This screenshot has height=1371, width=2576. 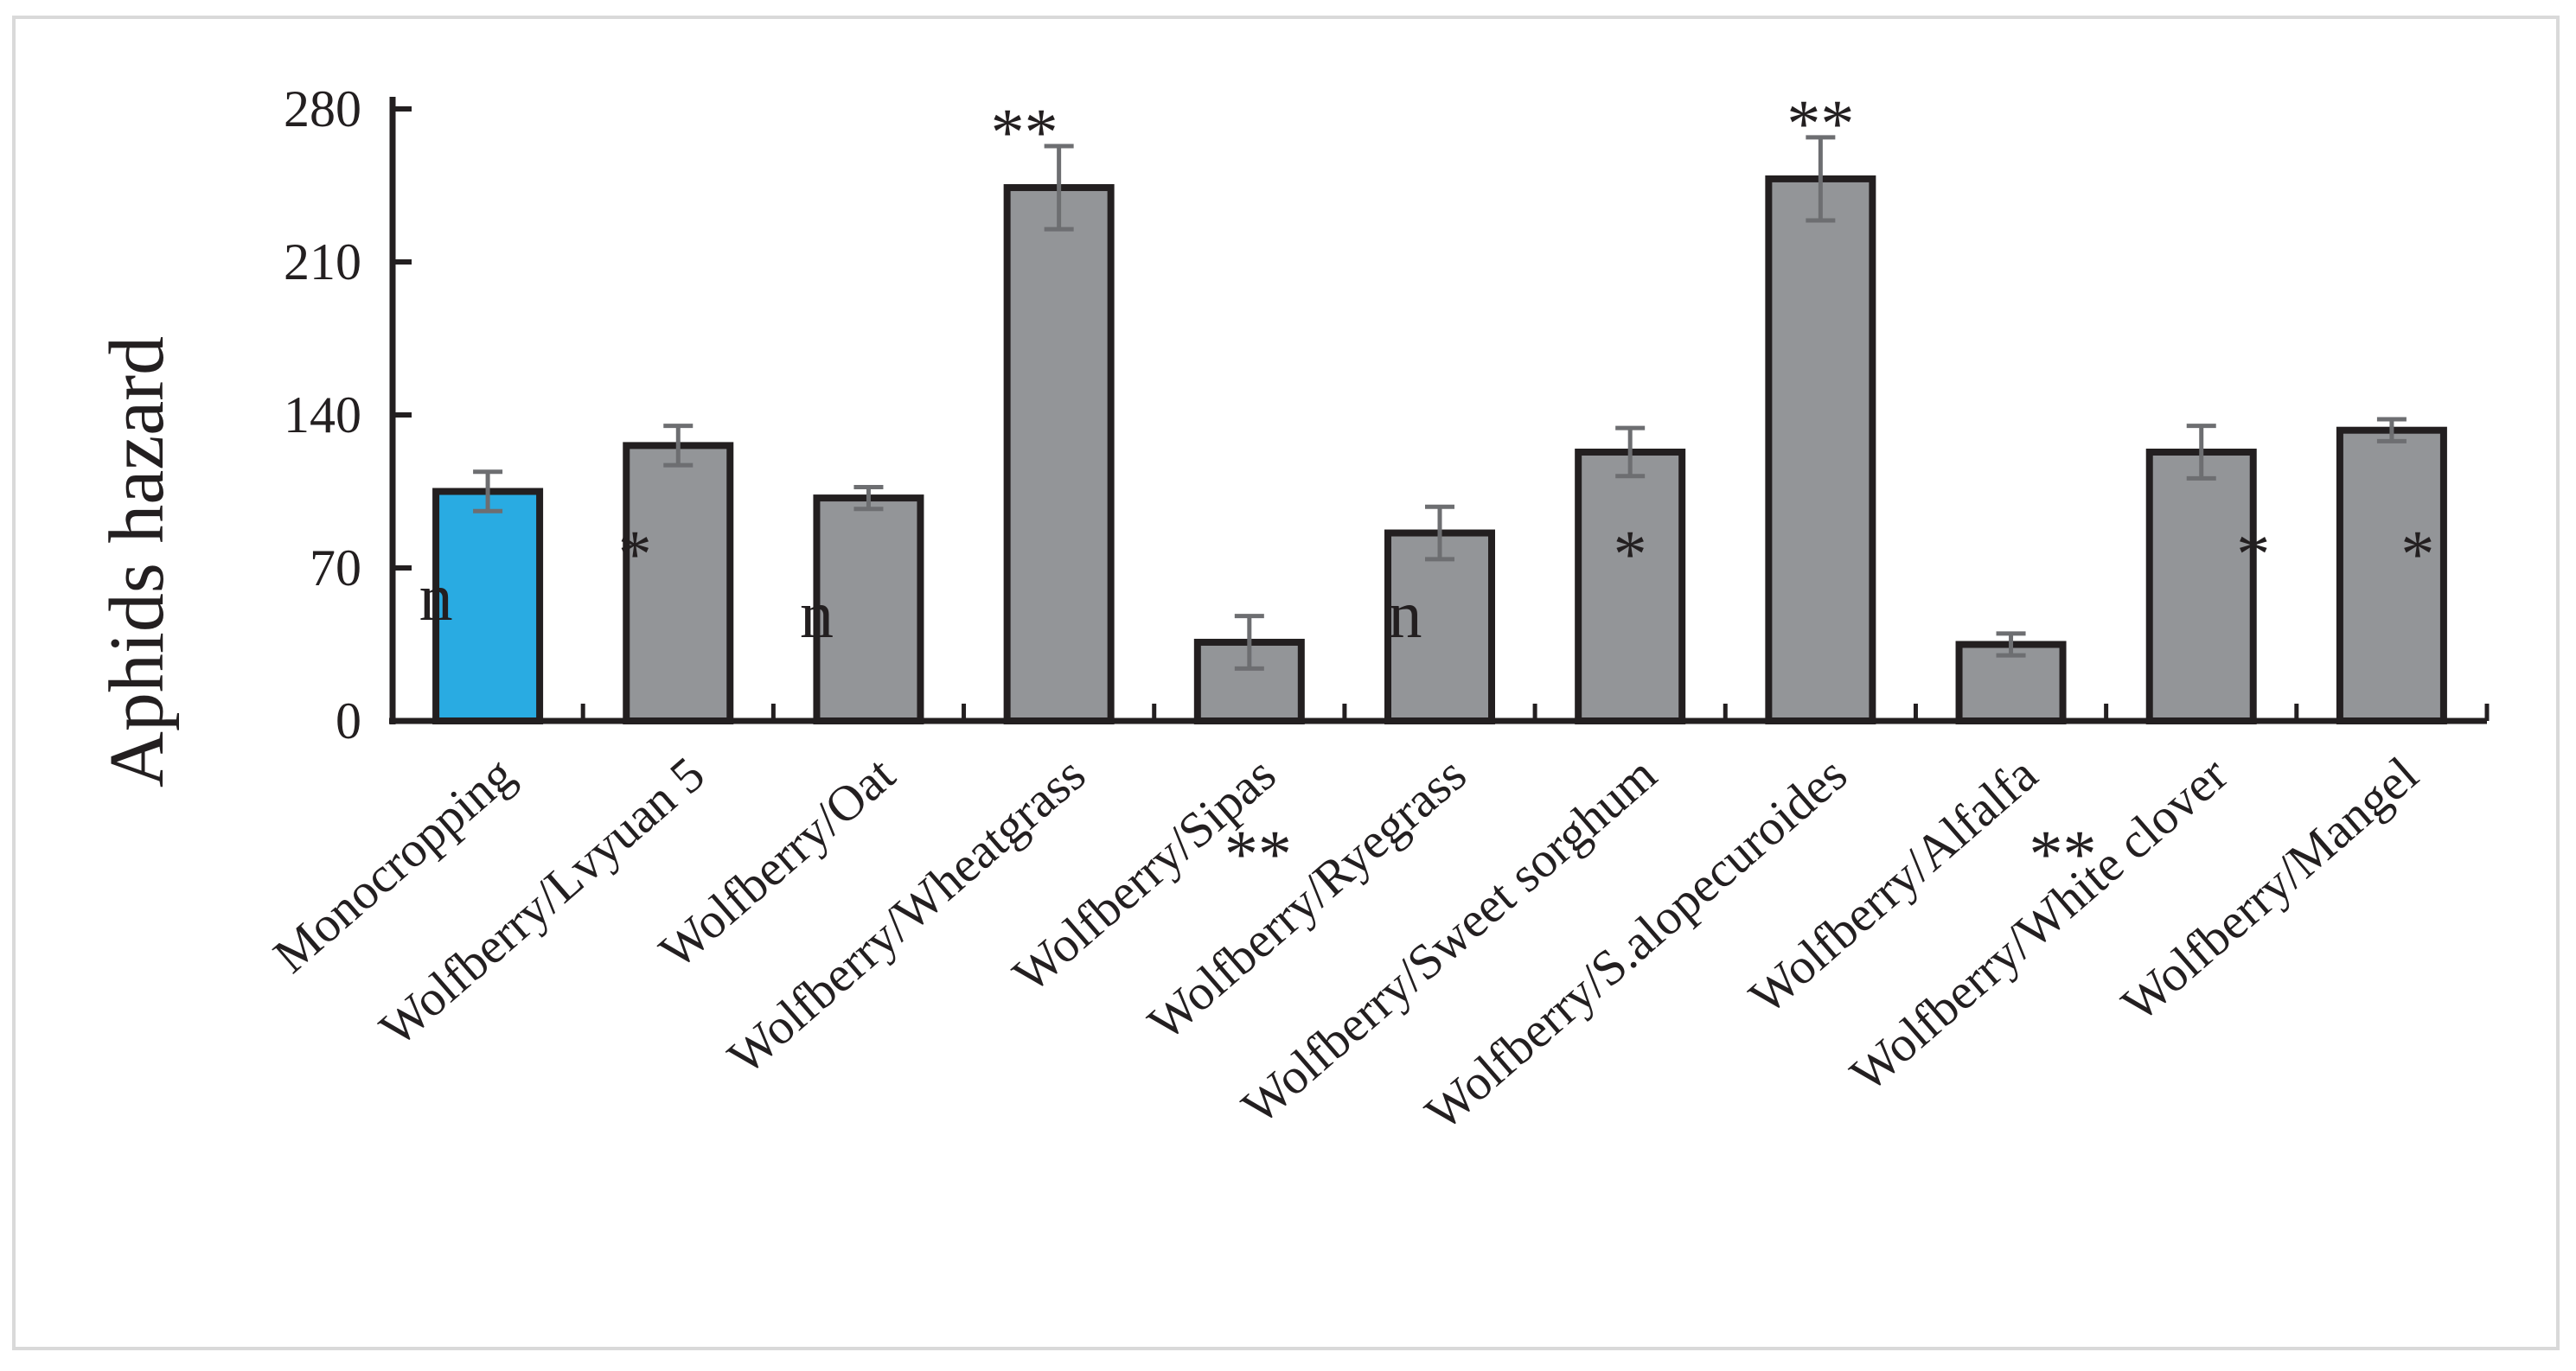 I want to click on x-tick-label: Wolfberry/Wheatgrass, so click(x=906, y=916).